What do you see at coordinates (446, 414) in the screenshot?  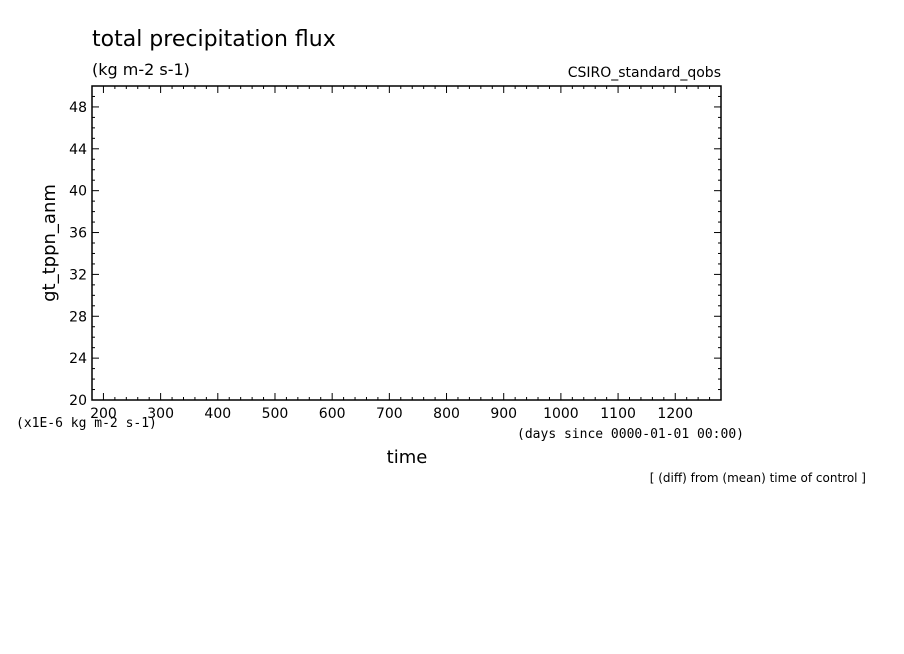 I see `x-tick-label: 800` at bounding box center [446, 414].